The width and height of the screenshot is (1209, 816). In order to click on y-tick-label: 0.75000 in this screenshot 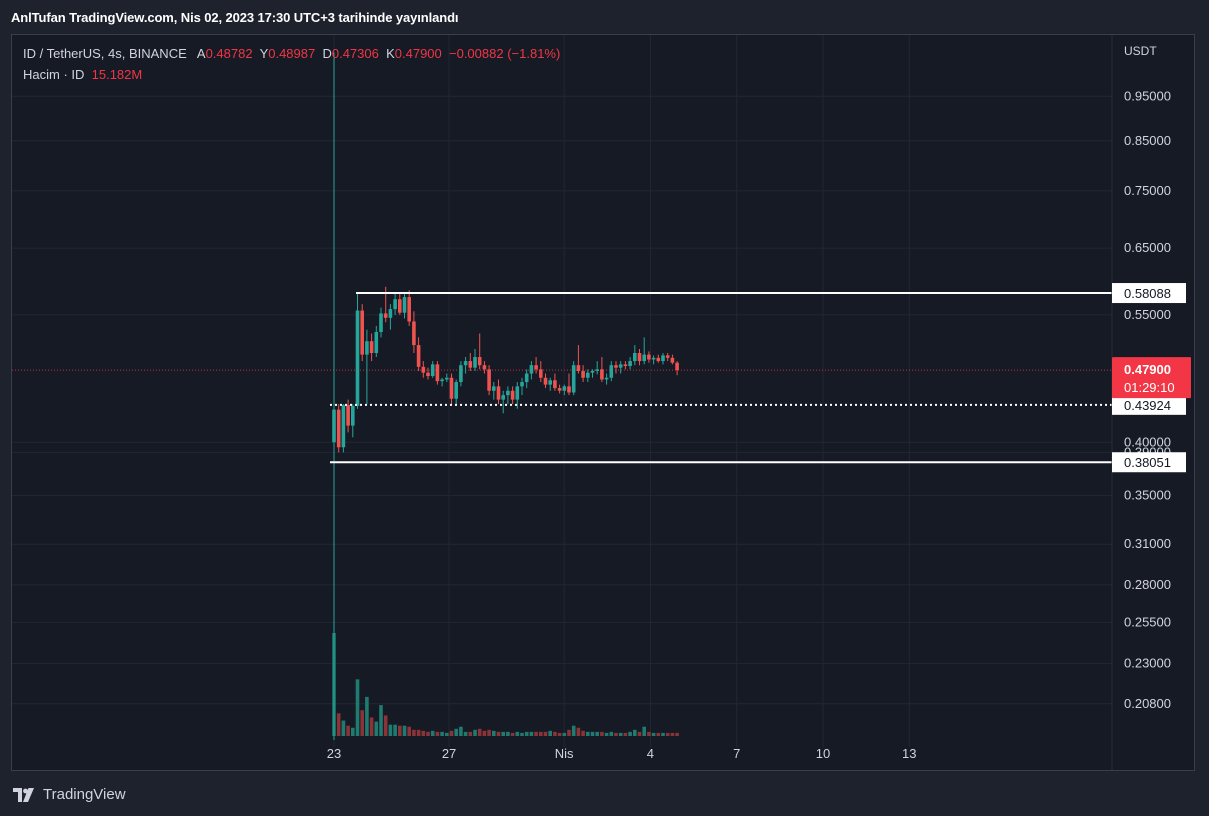, I will do `click(1147, 190)`.